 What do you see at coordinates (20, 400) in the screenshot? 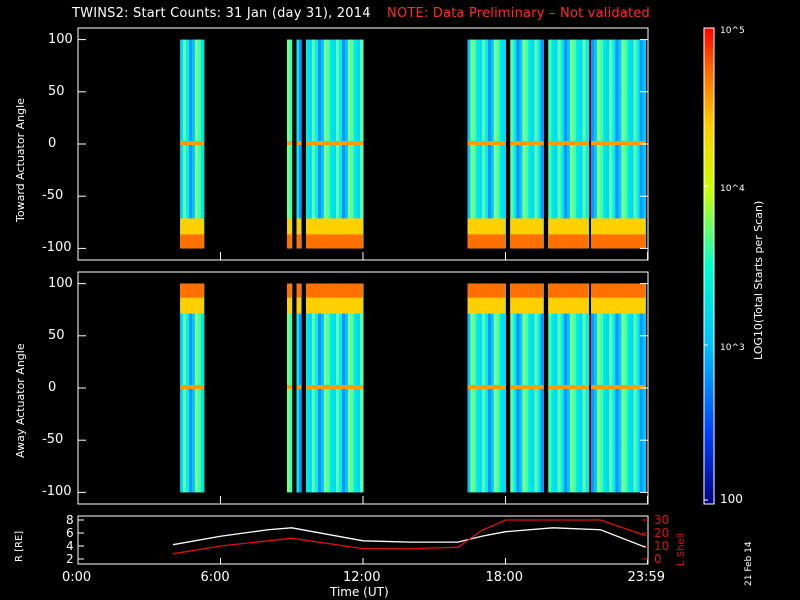
I see `away-ylabel: Away Actuator Angle` at bounding box center [20, 400].